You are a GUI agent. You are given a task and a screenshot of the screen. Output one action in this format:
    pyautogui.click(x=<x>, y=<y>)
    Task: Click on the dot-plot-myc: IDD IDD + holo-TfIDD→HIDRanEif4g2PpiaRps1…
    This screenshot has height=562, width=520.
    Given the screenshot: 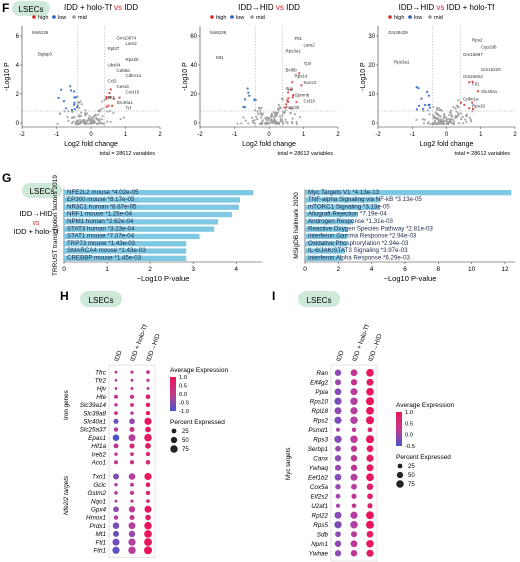 What is the action you would take?
    pyautogui.click(x=369, y=443)
    